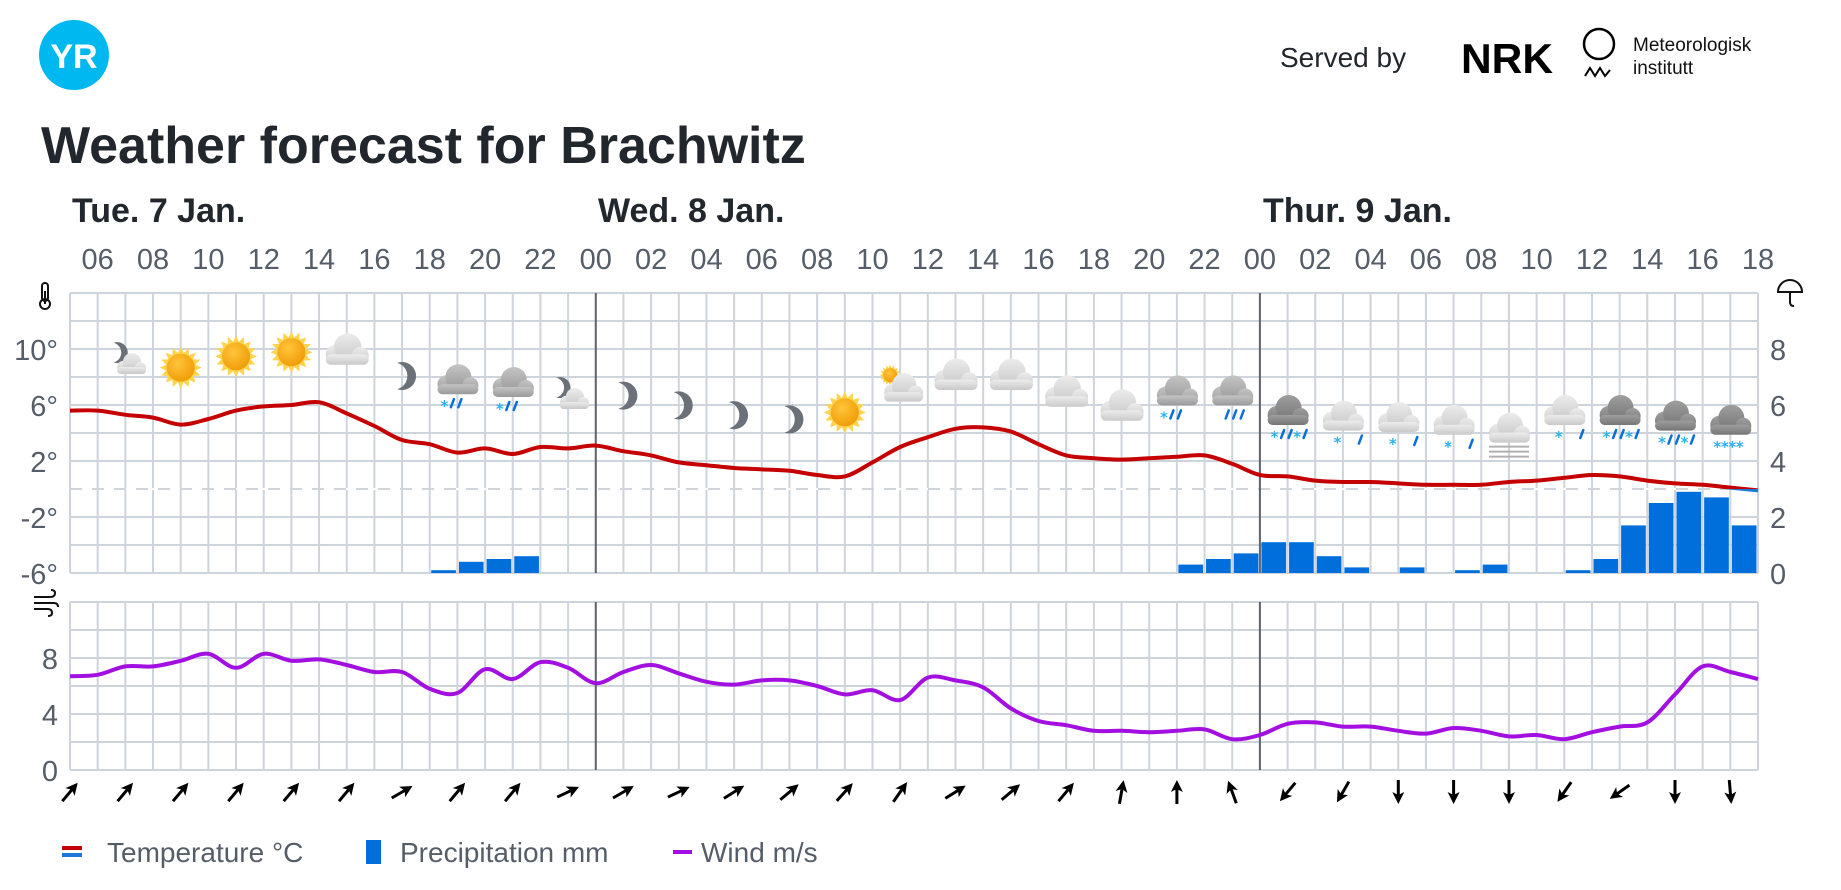 The height and width of the screenshot is (890, 1841). What do you see at coordinates (98, 260) in the screenshot?
I see `hour-label: 06` at bounding box center [98, 260].